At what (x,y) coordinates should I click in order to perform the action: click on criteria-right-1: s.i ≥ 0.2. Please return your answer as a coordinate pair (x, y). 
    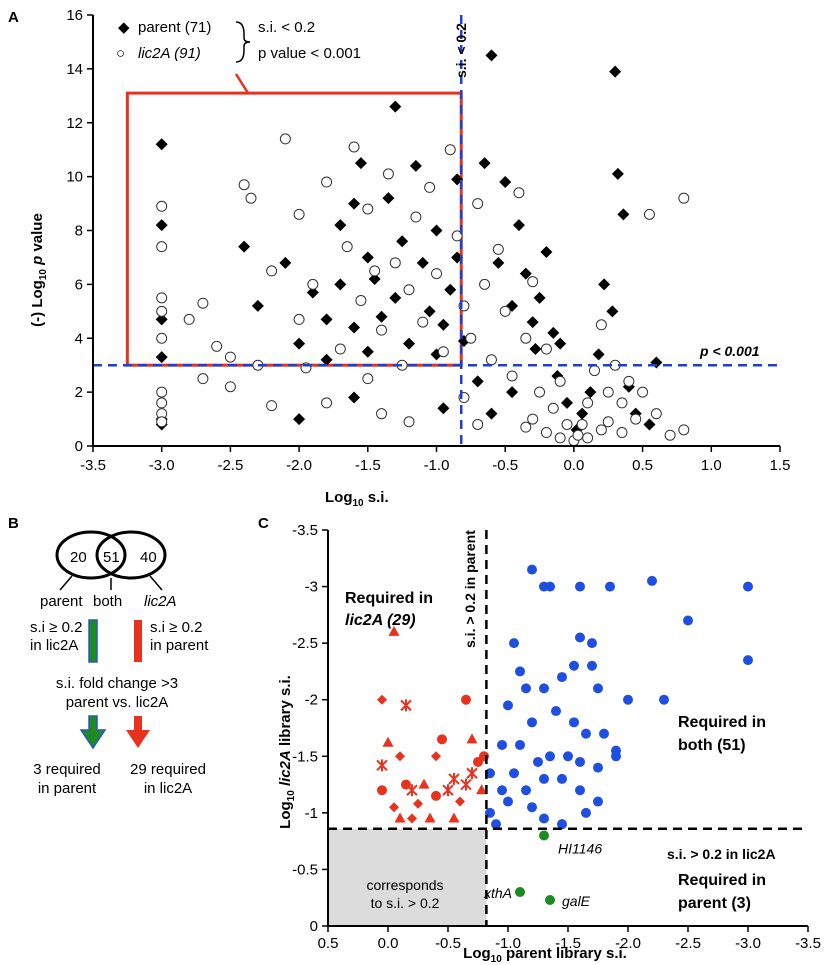
    Looking at the image, I should click on (176, 627).